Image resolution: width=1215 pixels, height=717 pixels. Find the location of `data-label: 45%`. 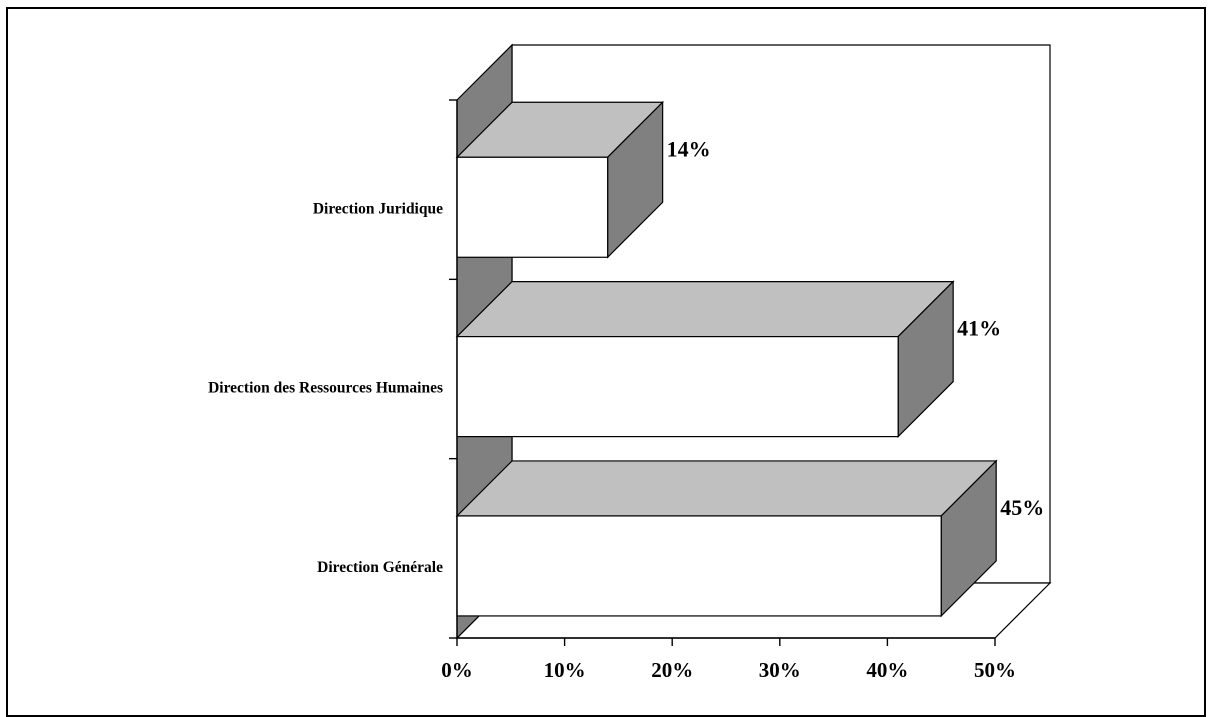

data-label: 45% is located at coordinates (1022, 507).